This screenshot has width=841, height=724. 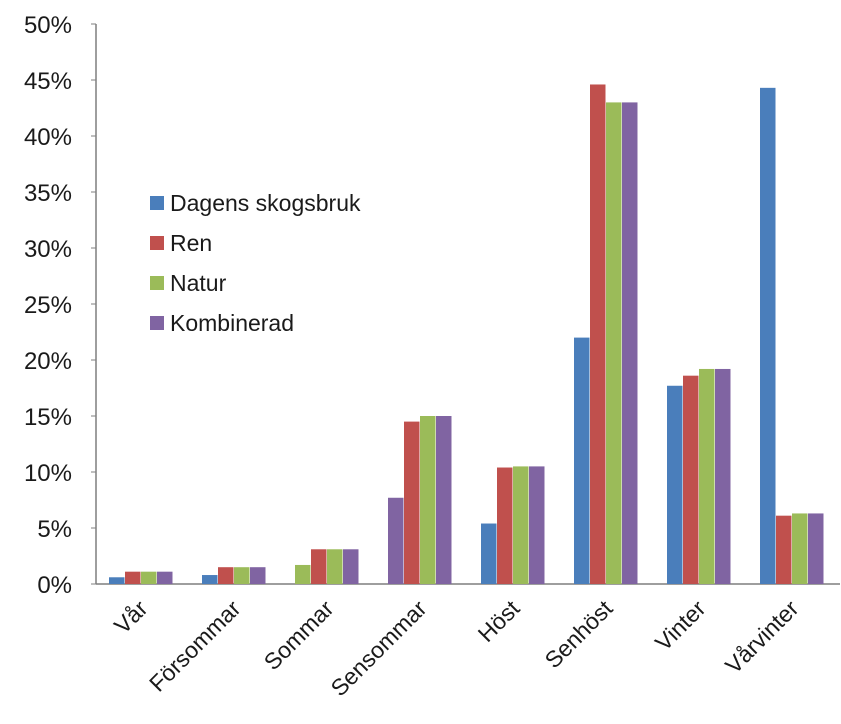 What do you see at coordinates (48, 193) in the screenshot?
I see `y-tick-label: 35%` at bounding box center [48, 193].